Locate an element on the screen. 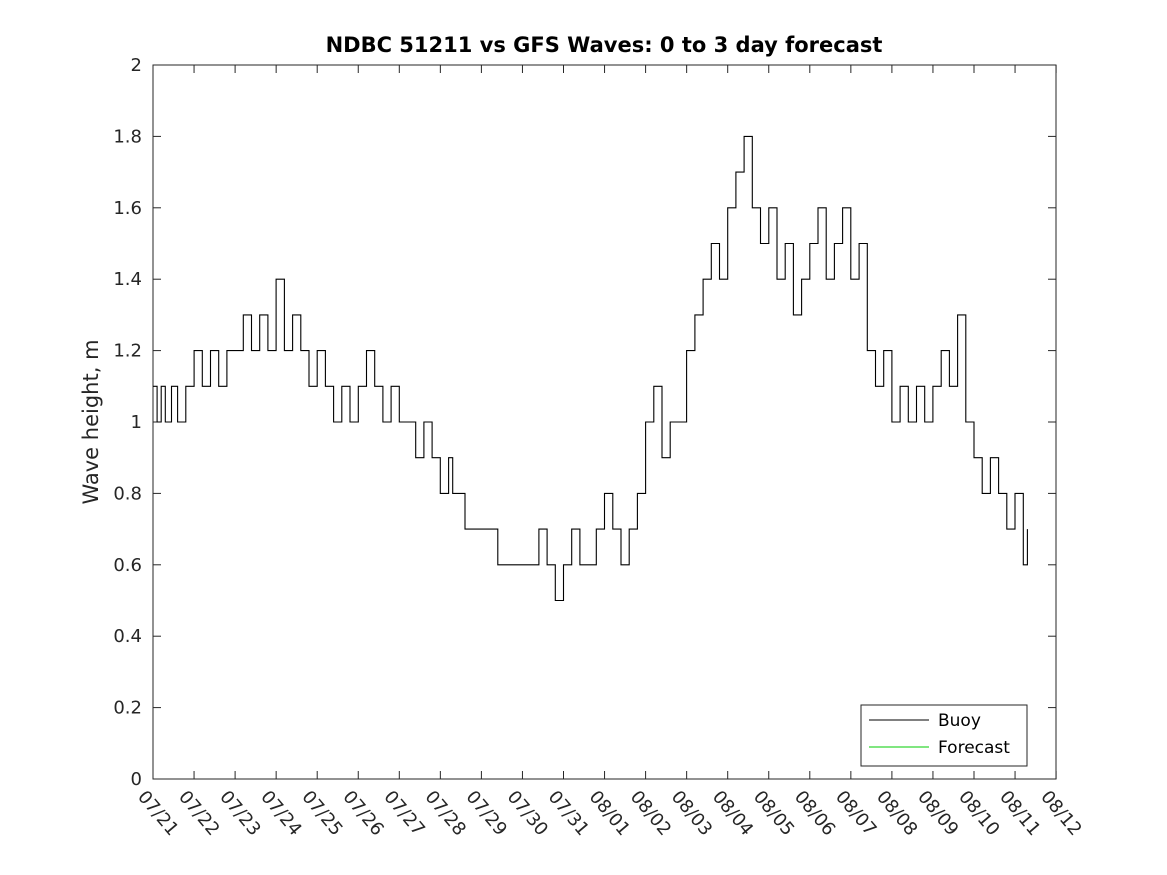 This screenshot has height=875, width=1167. y-axis-label: Wave height, m is located at coordinates (91, 421).